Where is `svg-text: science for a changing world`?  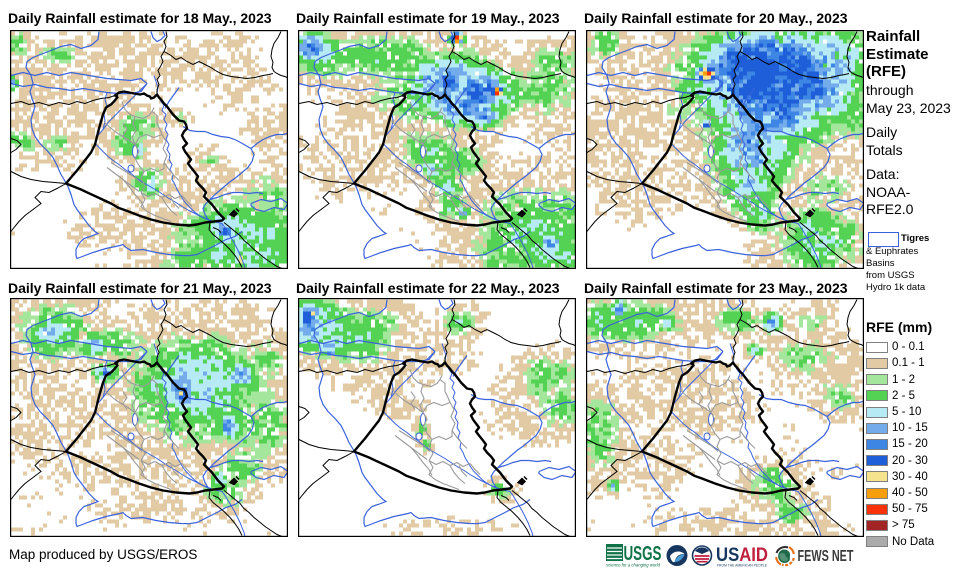
svg-text: science for a changing world is located at coordinates (633, 566).